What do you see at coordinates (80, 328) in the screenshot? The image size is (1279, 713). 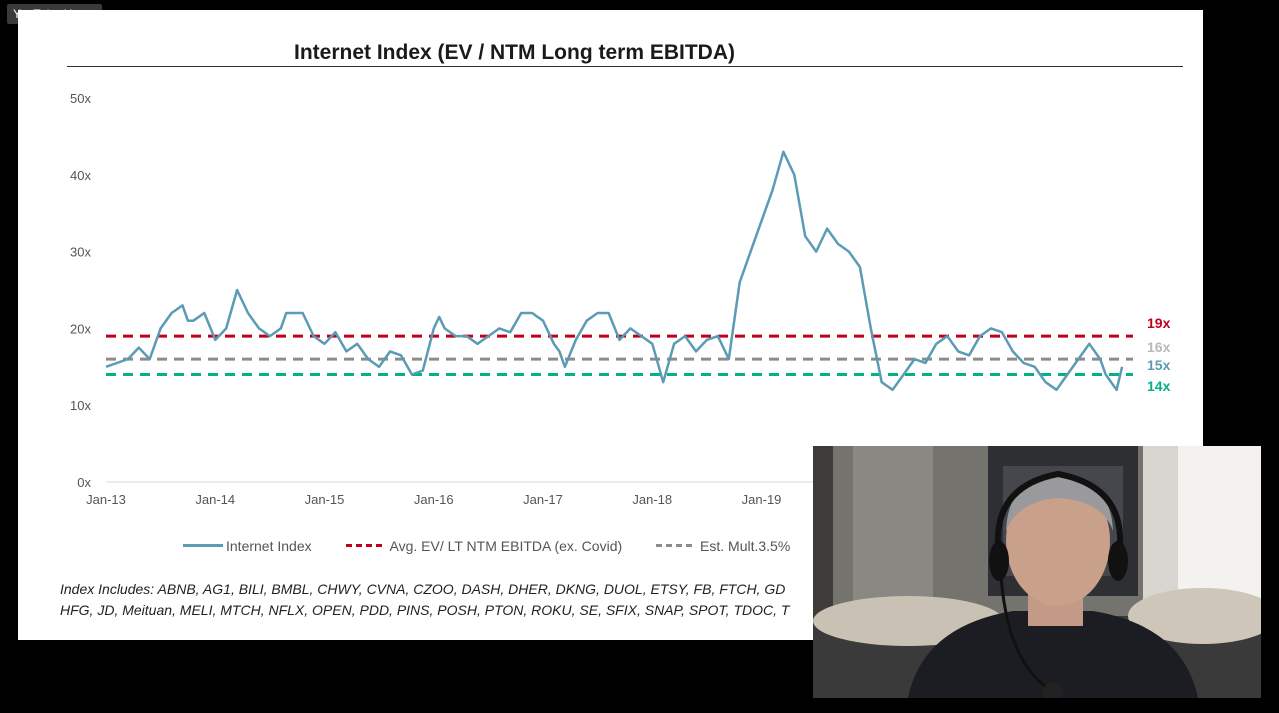 I see `y-tick-label: 20x` at bounding box center [80, 328].